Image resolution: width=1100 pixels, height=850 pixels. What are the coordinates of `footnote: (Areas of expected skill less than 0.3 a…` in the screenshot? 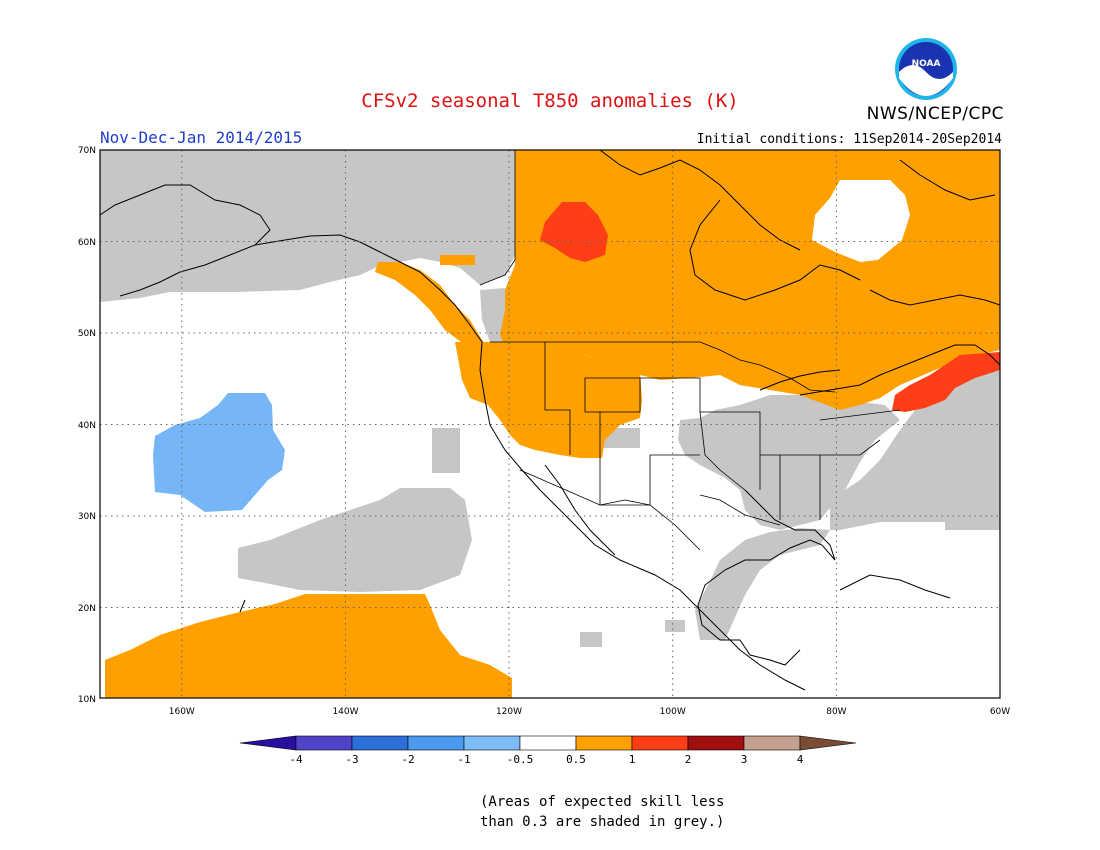 It's located at (602, 812).